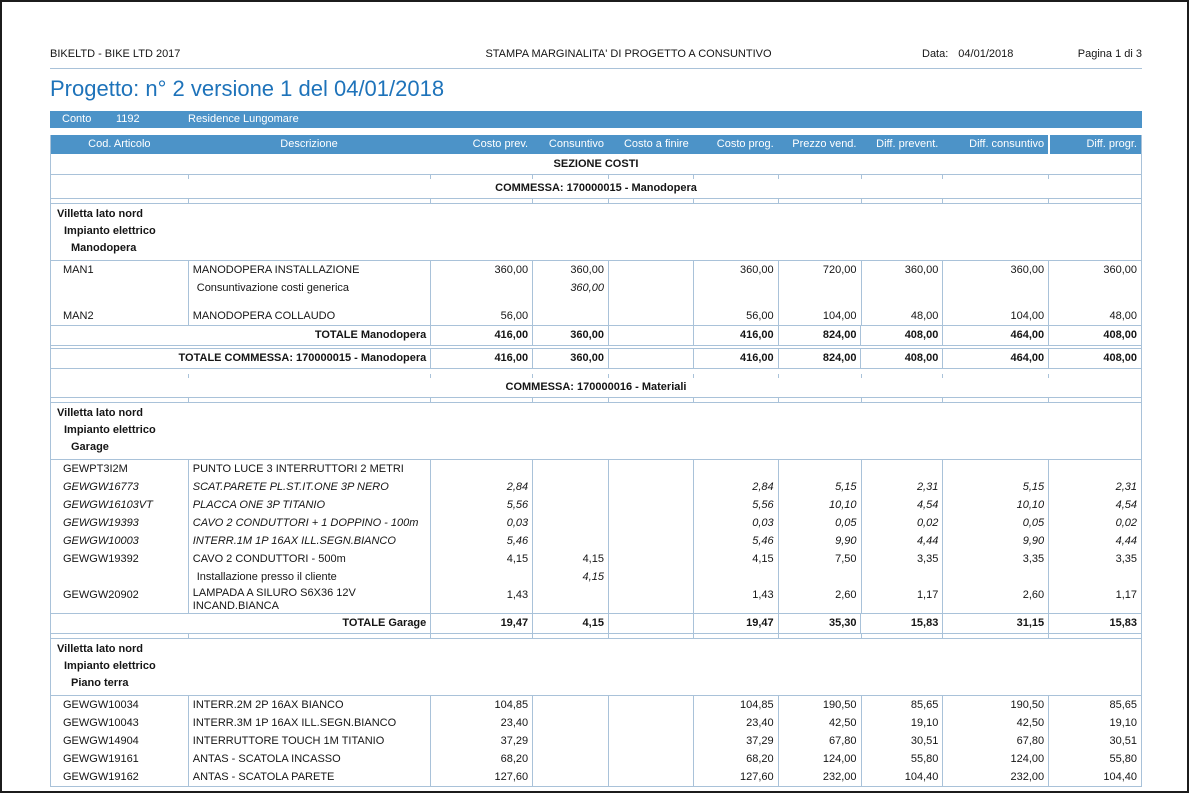  Describe the element at coordinates (481, 759) in the screenshot. I see `value-cell: 68,20` at that location.